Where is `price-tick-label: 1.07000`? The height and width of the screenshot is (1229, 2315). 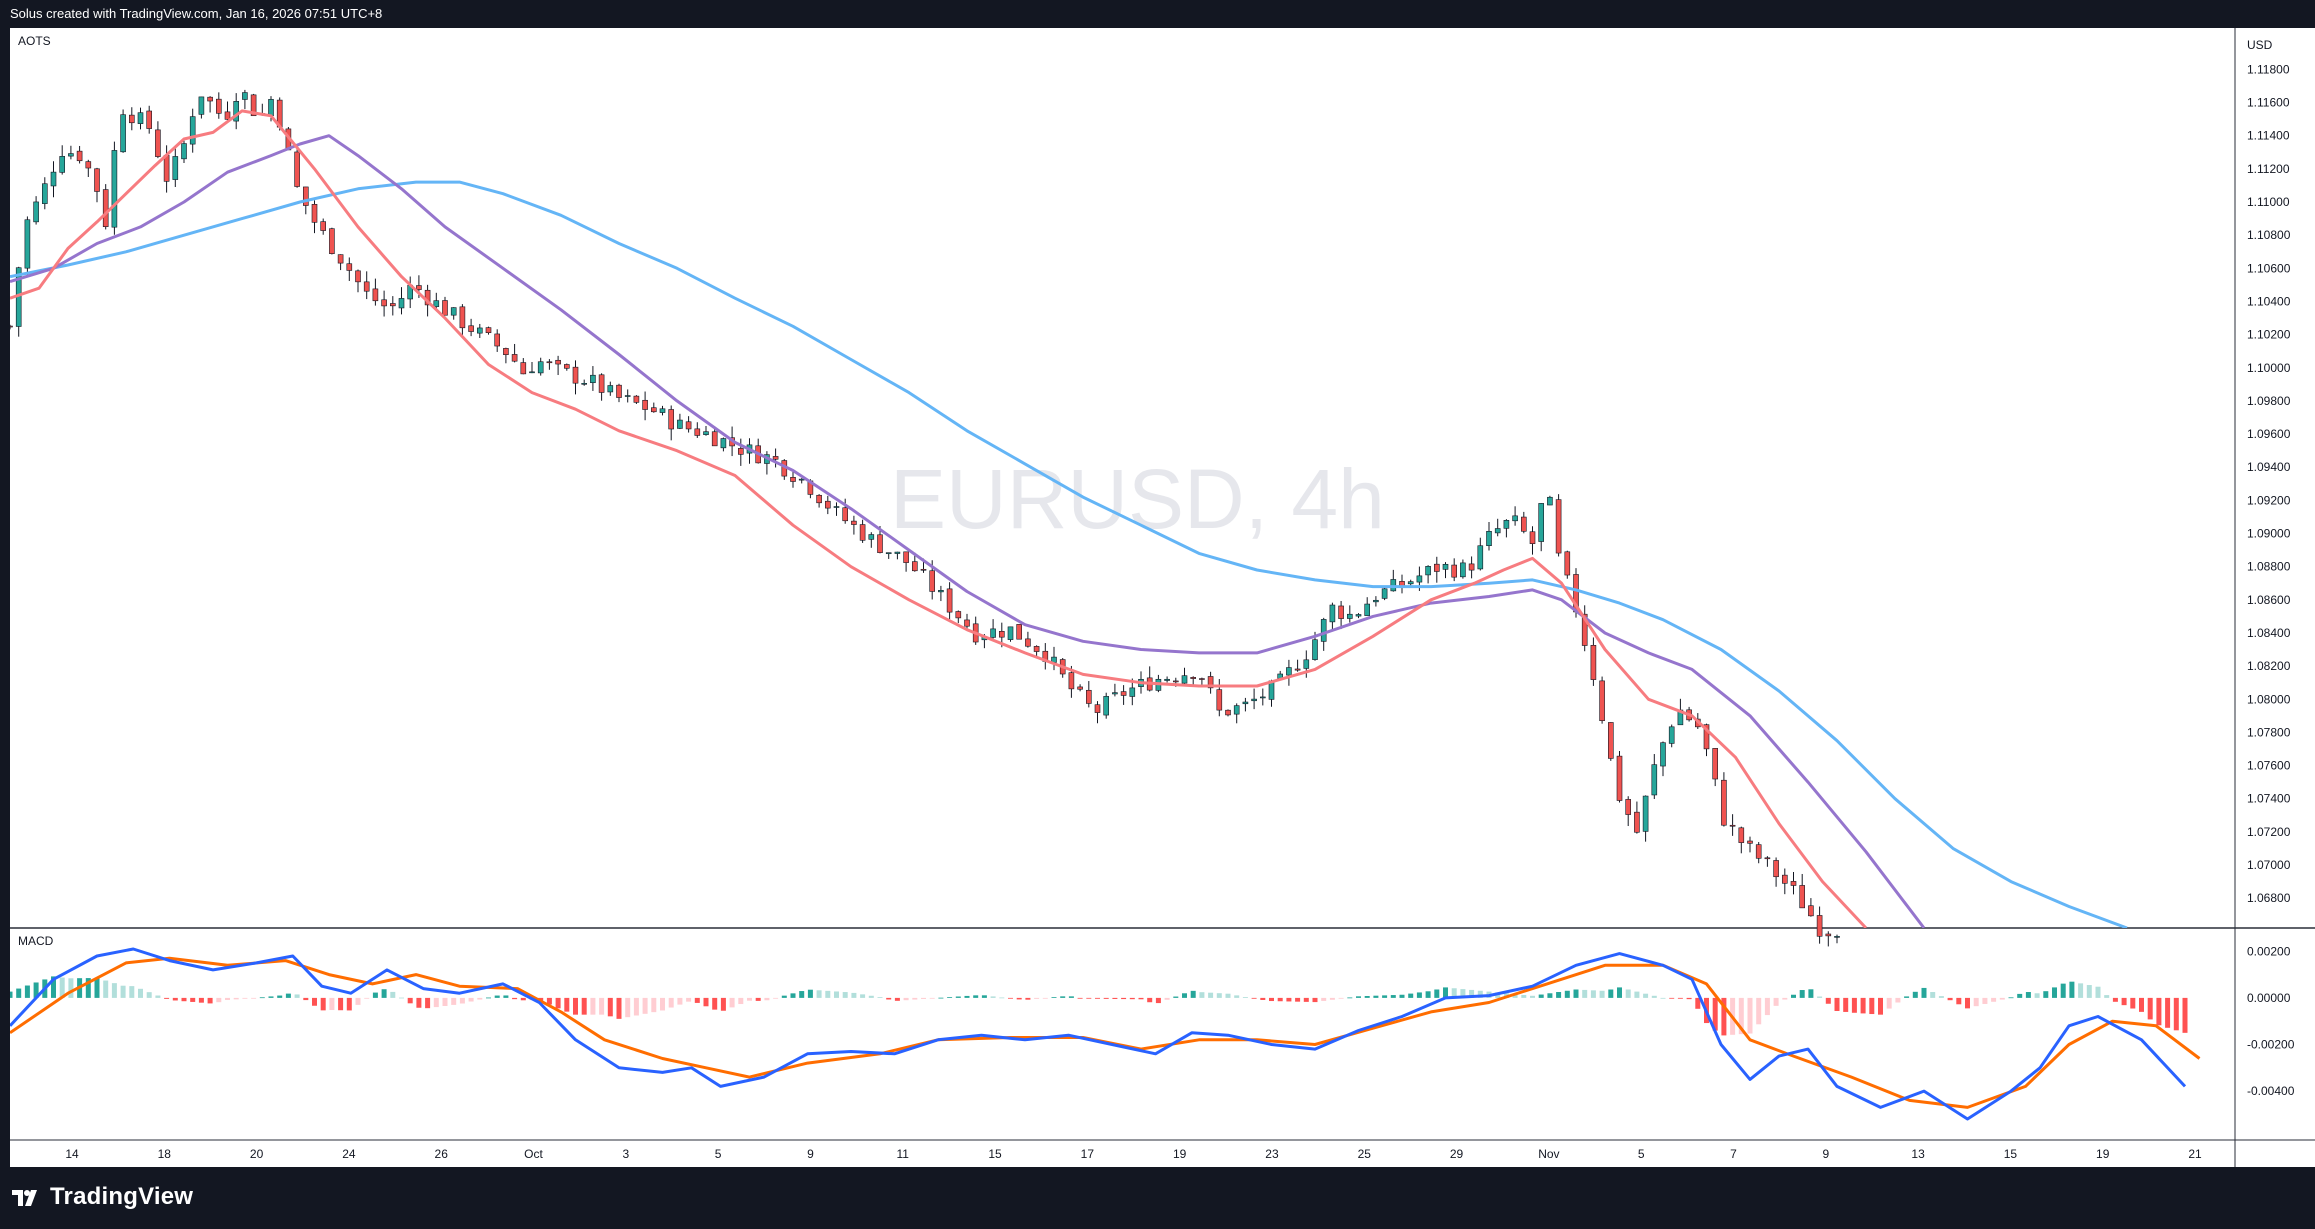
price-tick-label: 1.07000 is located at coordinates (2269, 865).